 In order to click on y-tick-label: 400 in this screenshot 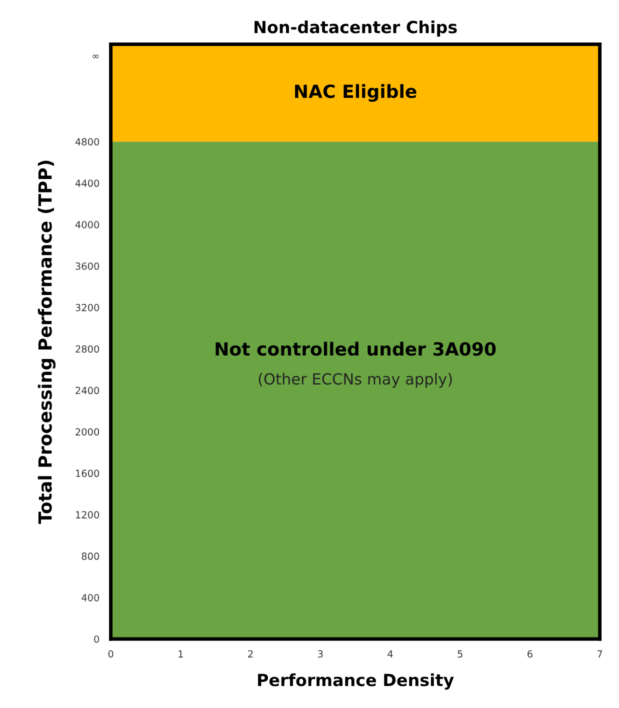, I will do `click(91, 598)`.